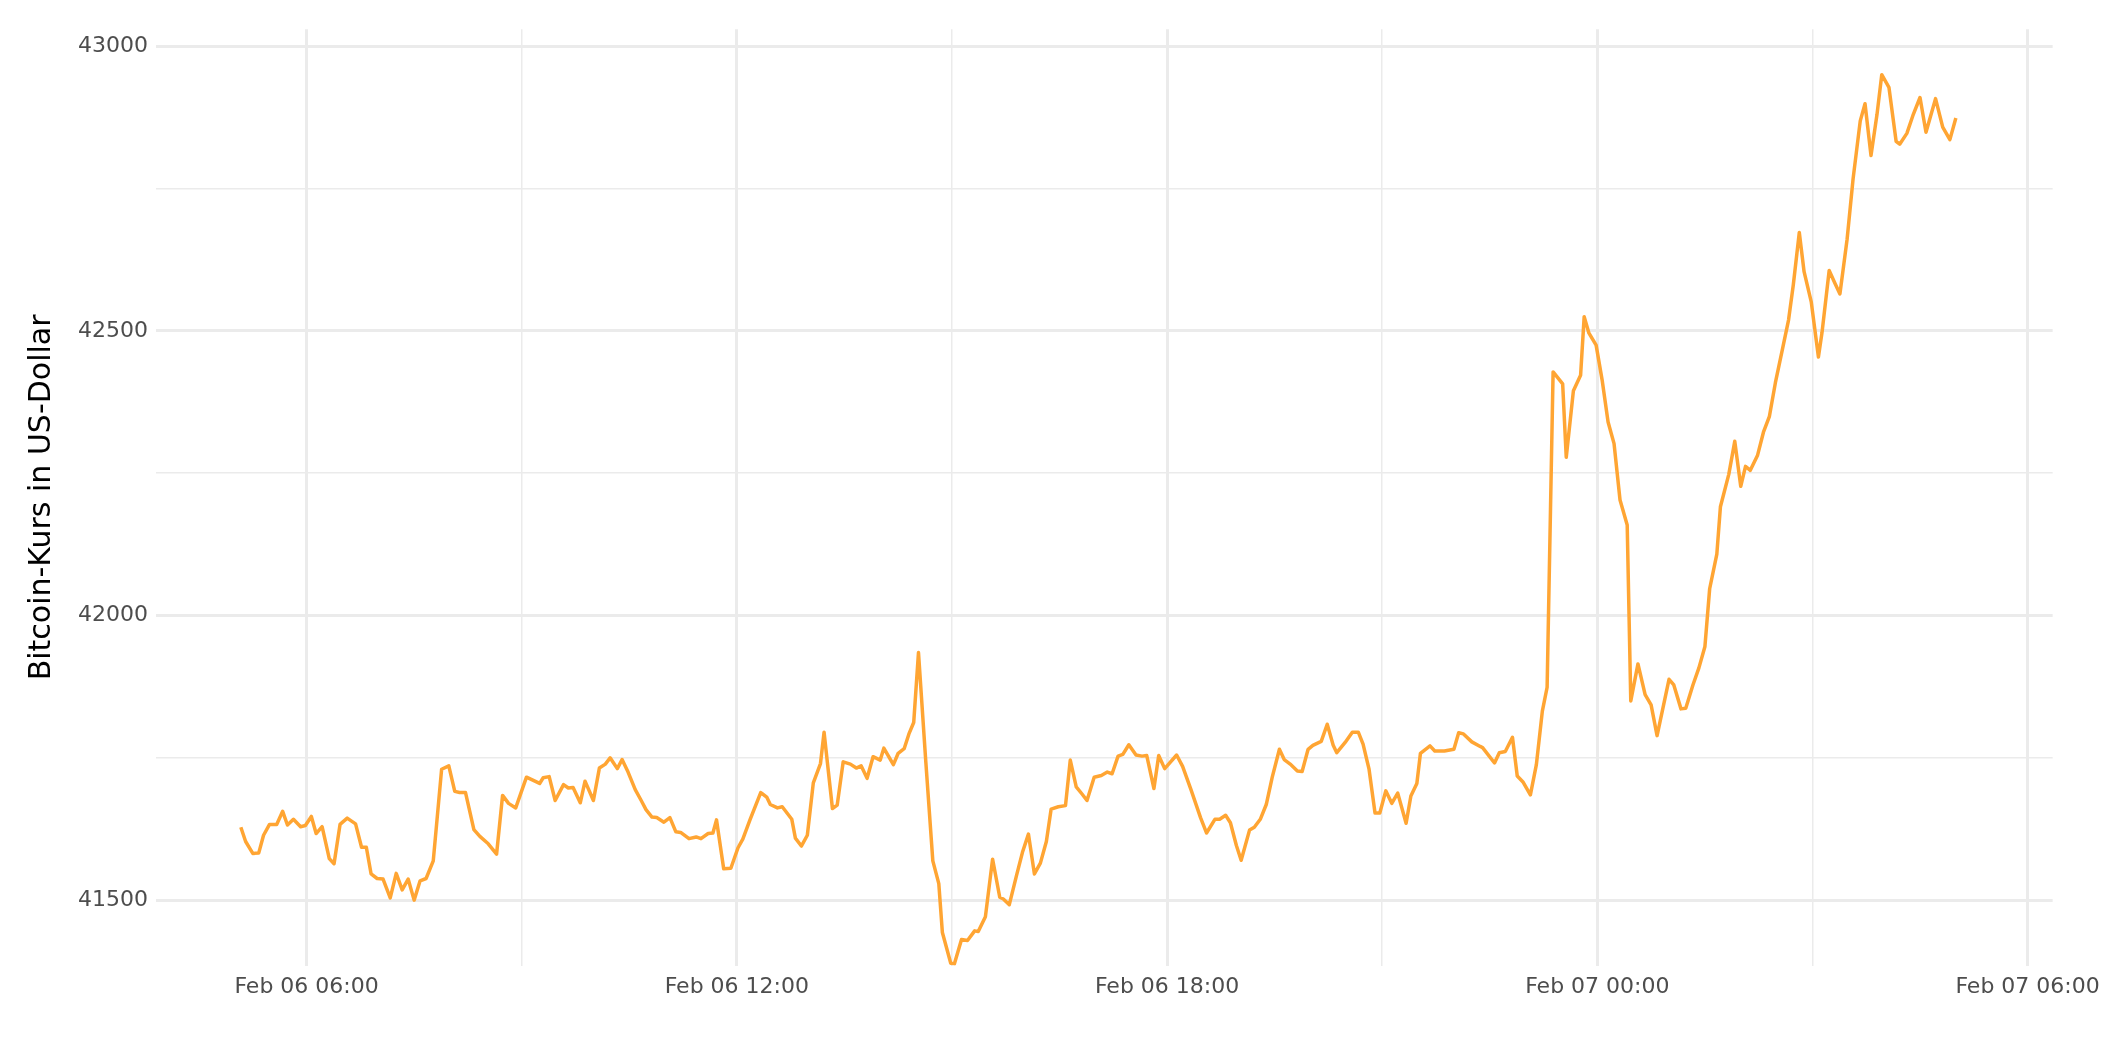 The width and height of the screenshot is (2125, 1062). I want to click on x-tick-label: Feb 06 06:00, so click(306, 985).